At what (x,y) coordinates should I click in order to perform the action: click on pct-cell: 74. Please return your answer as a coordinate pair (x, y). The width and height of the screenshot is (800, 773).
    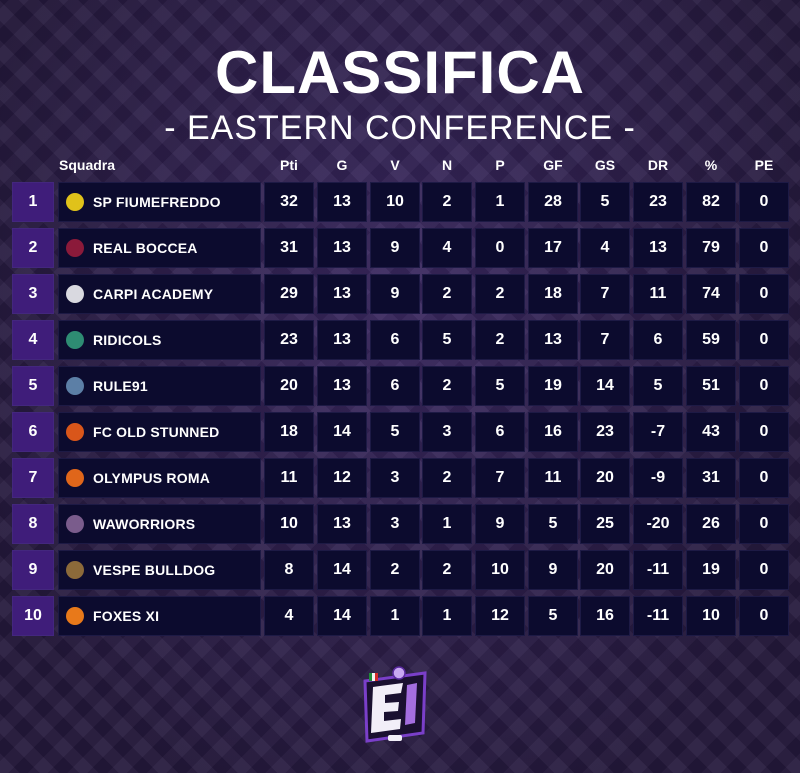
    Looking at the image, I should click on (711, 294).